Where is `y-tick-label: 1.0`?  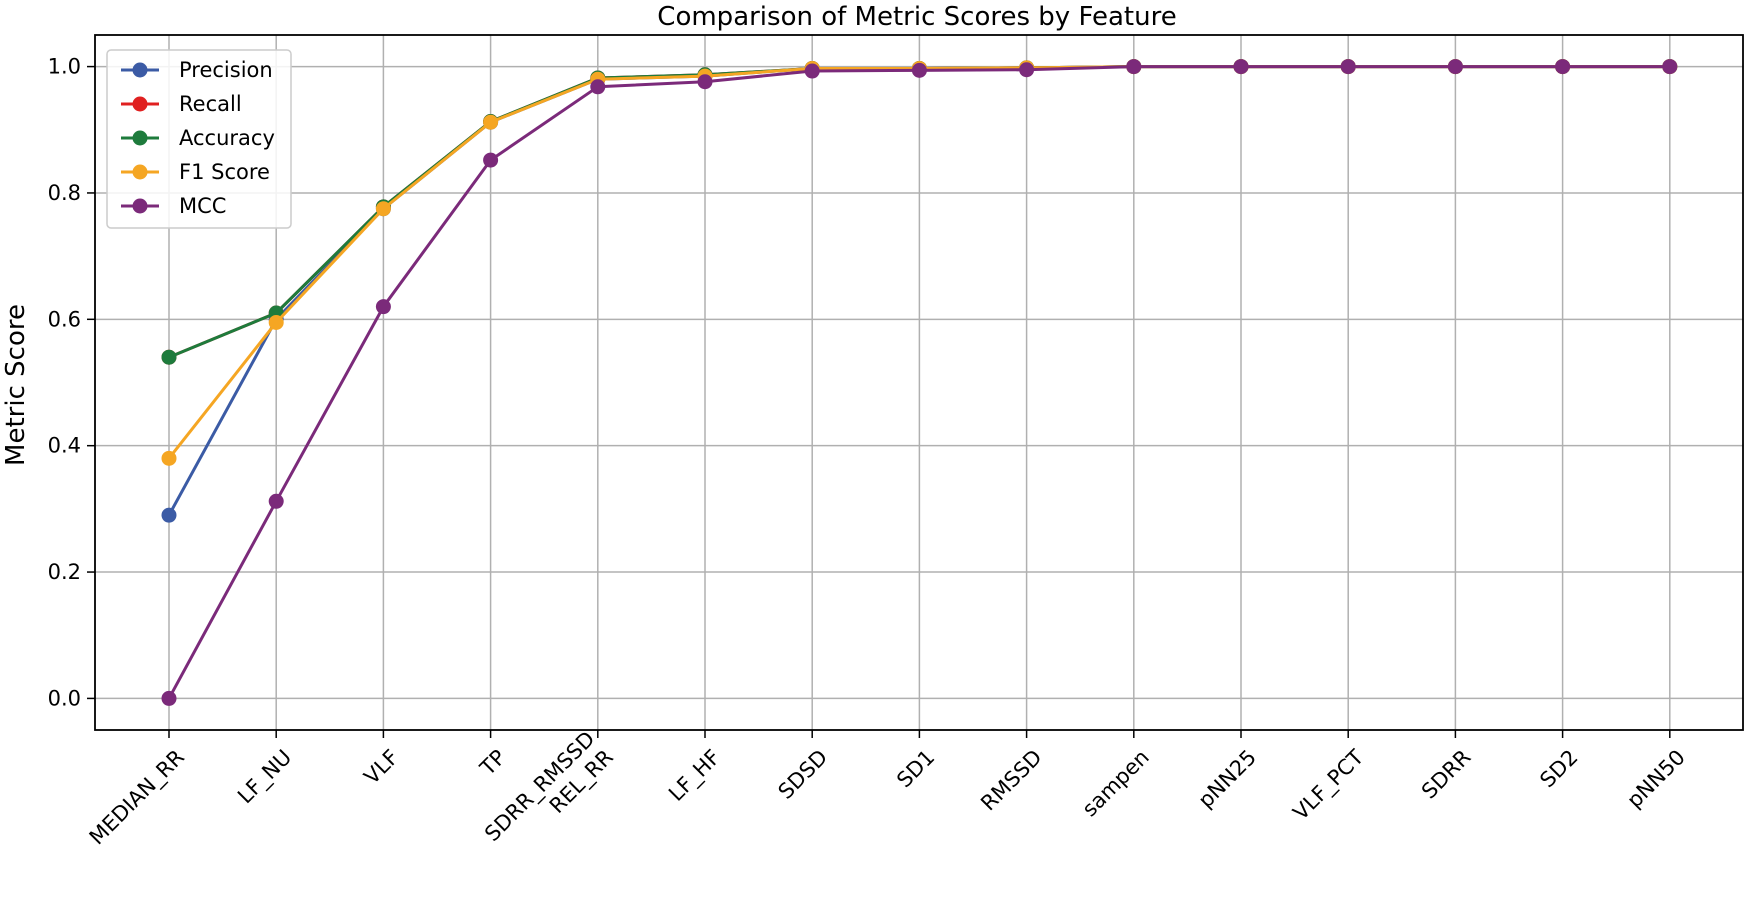 y-tick-label: 1.0 is located at coordinates (64, 67).